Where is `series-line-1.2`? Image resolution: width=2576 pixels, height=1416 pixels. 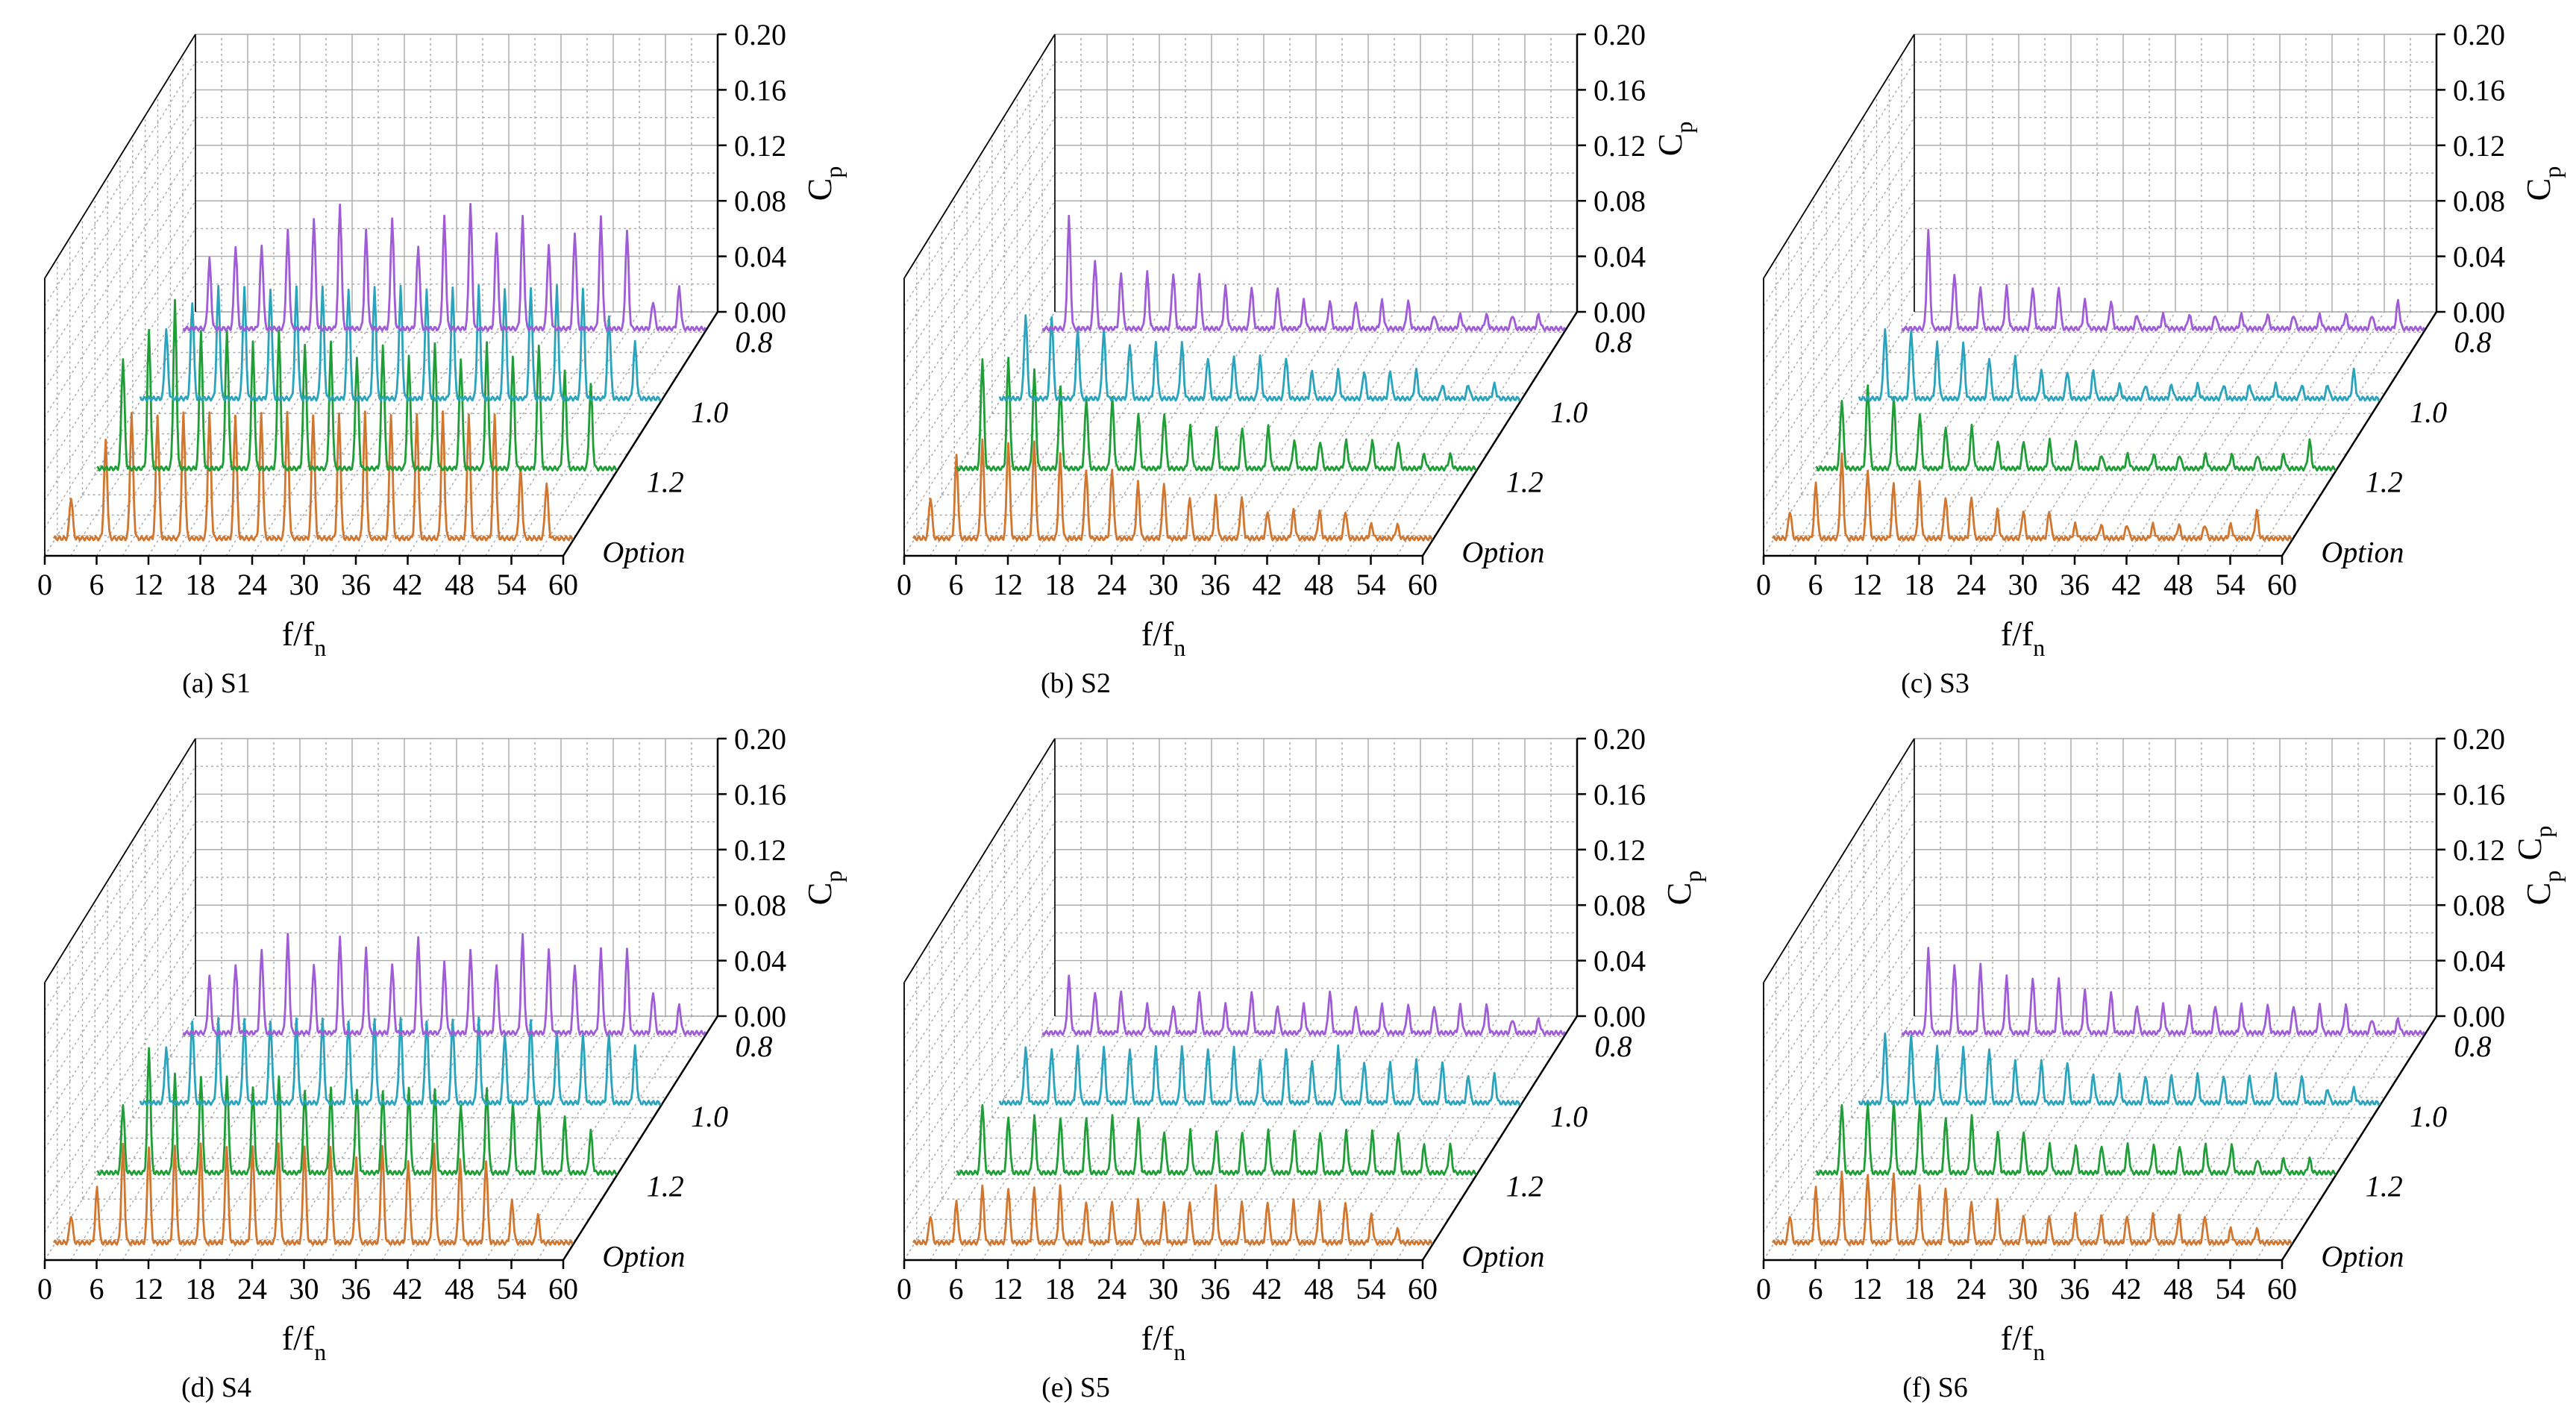
series-line-1.2 is located at coordinates (357, 385).